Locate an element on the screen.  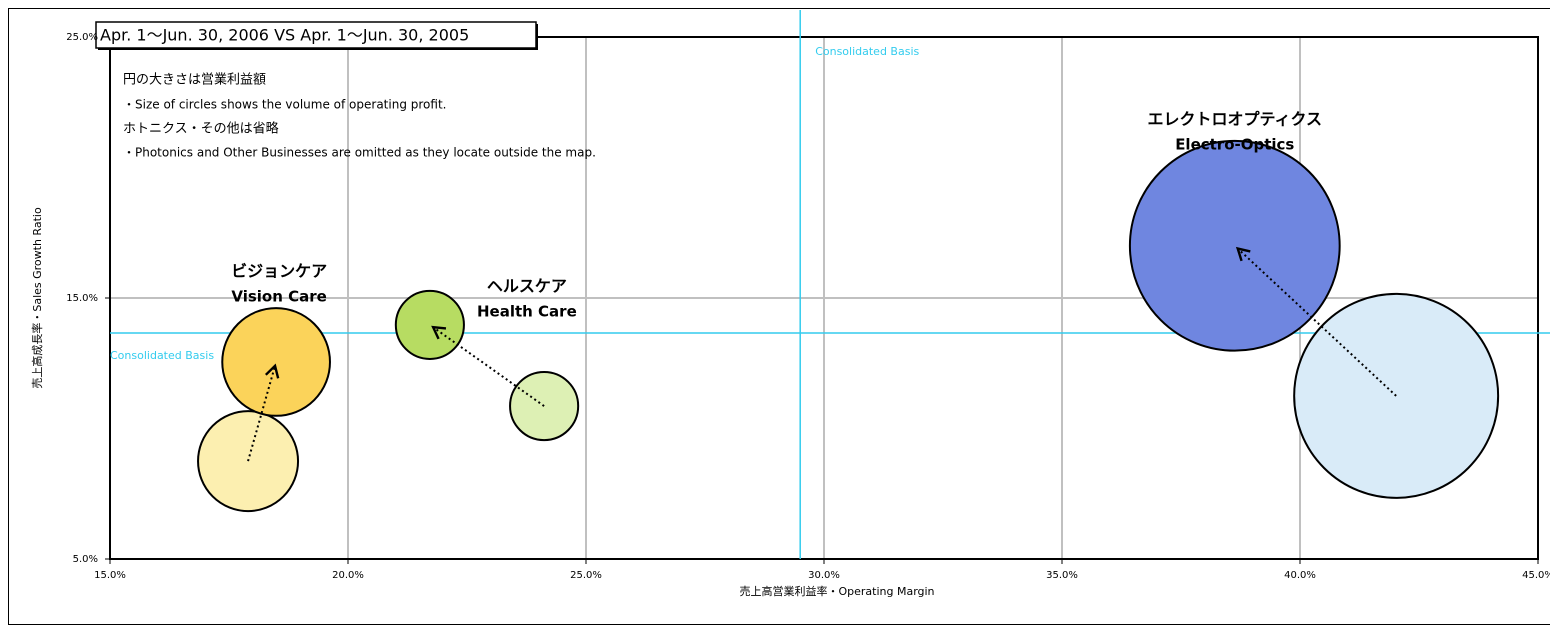
x-tick-label: 35.0% is located at coordinates (1062, 575).